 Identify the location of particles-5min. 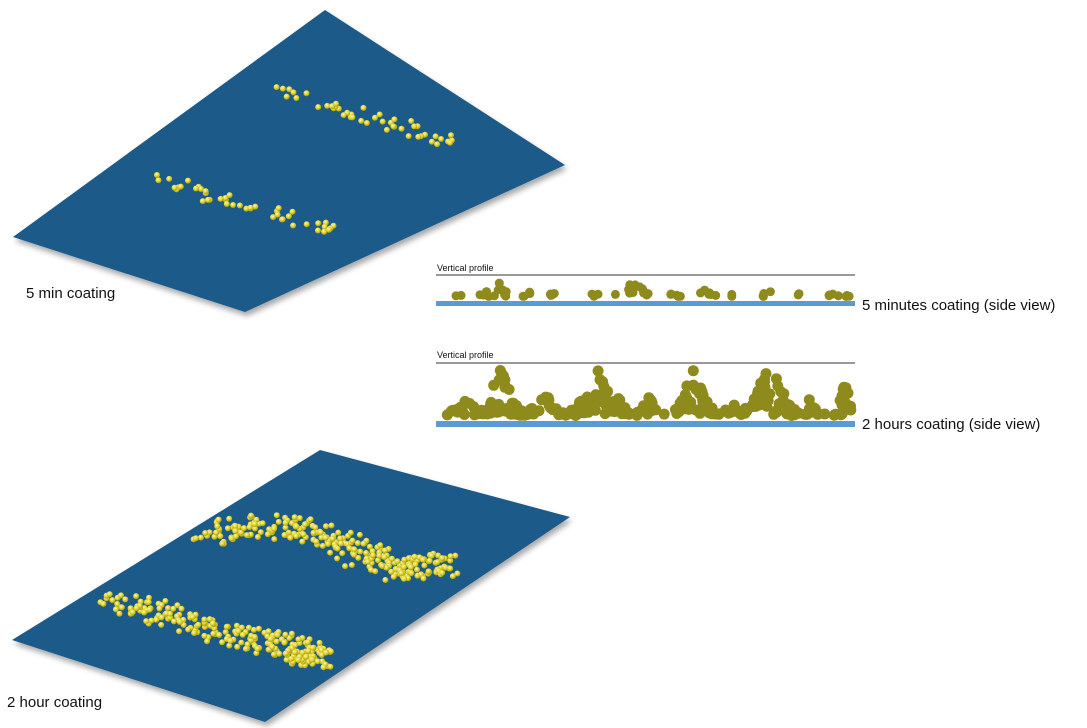
(304, 159).